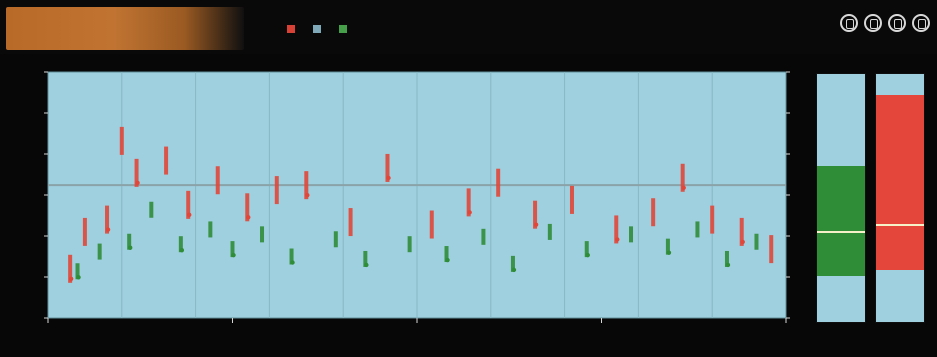  I want to click on legend-swatch-red, so click(291, 29).